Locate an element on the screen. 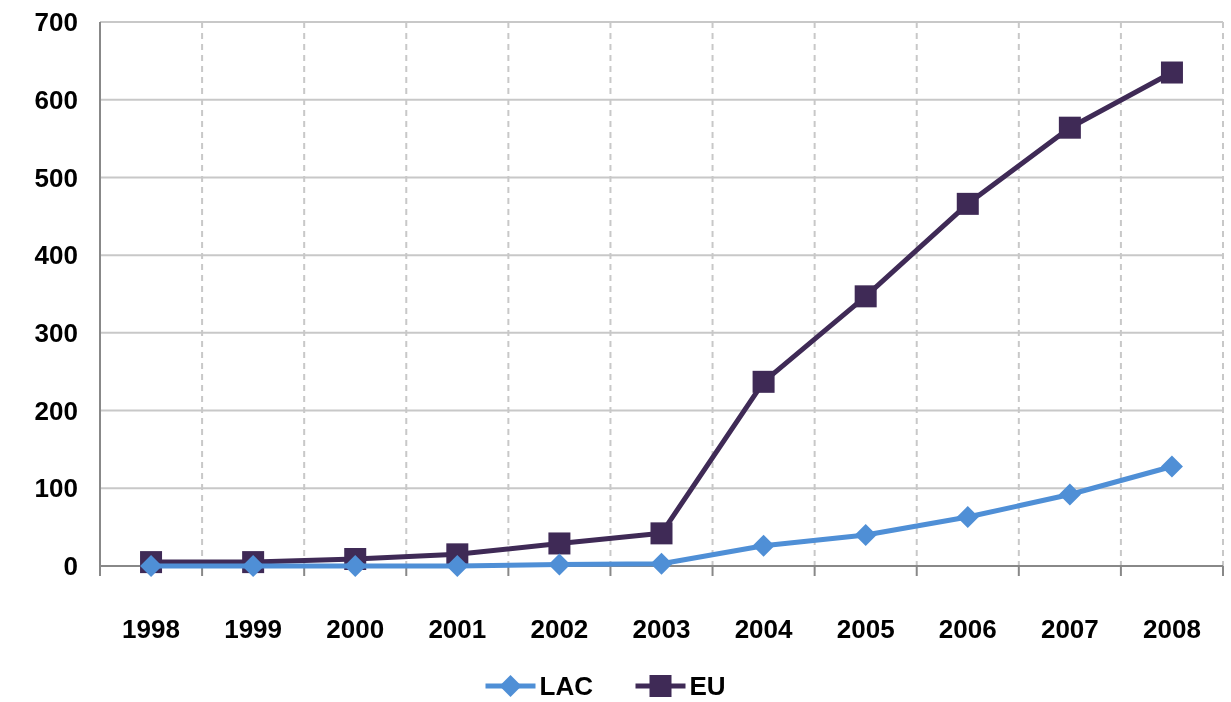 The image size is (1231, 702). y-tick-label: 500 is located at coordinates (56, 177).